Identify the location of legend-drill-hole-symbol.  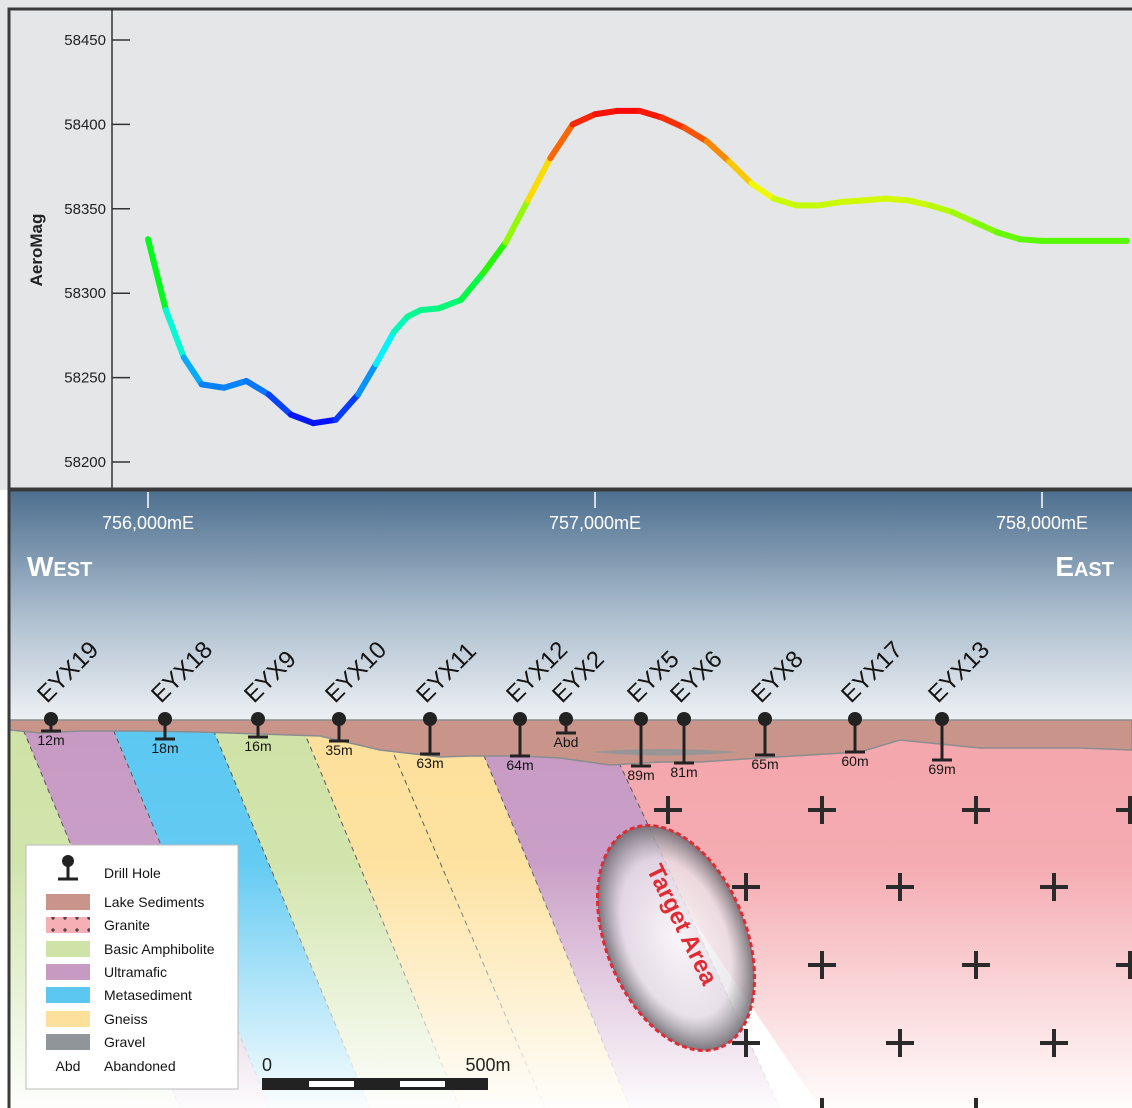
(68, 868).